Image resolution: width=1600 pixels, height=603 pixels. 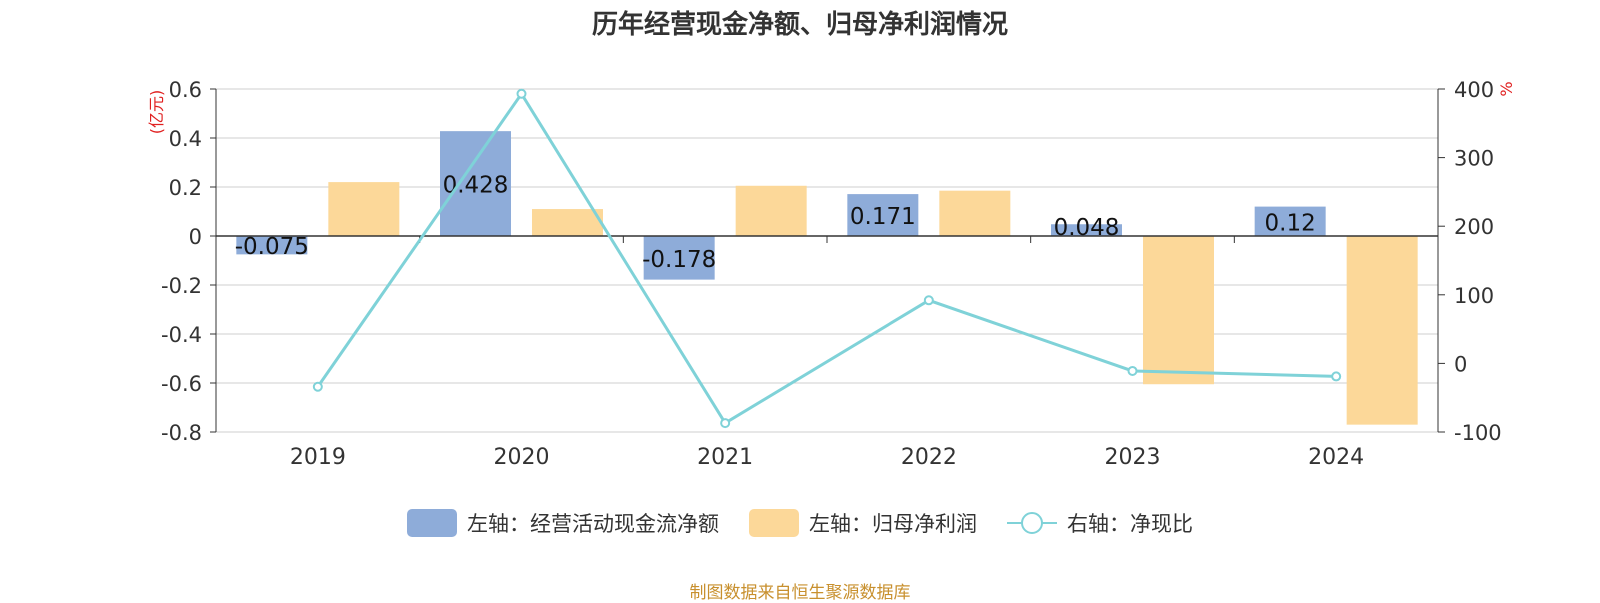 What do you see at coordinates (1130, 524) in the screenshot?
I see `legend-label-ratio: 右轴：净现比` at bounding box center [1130, 524].